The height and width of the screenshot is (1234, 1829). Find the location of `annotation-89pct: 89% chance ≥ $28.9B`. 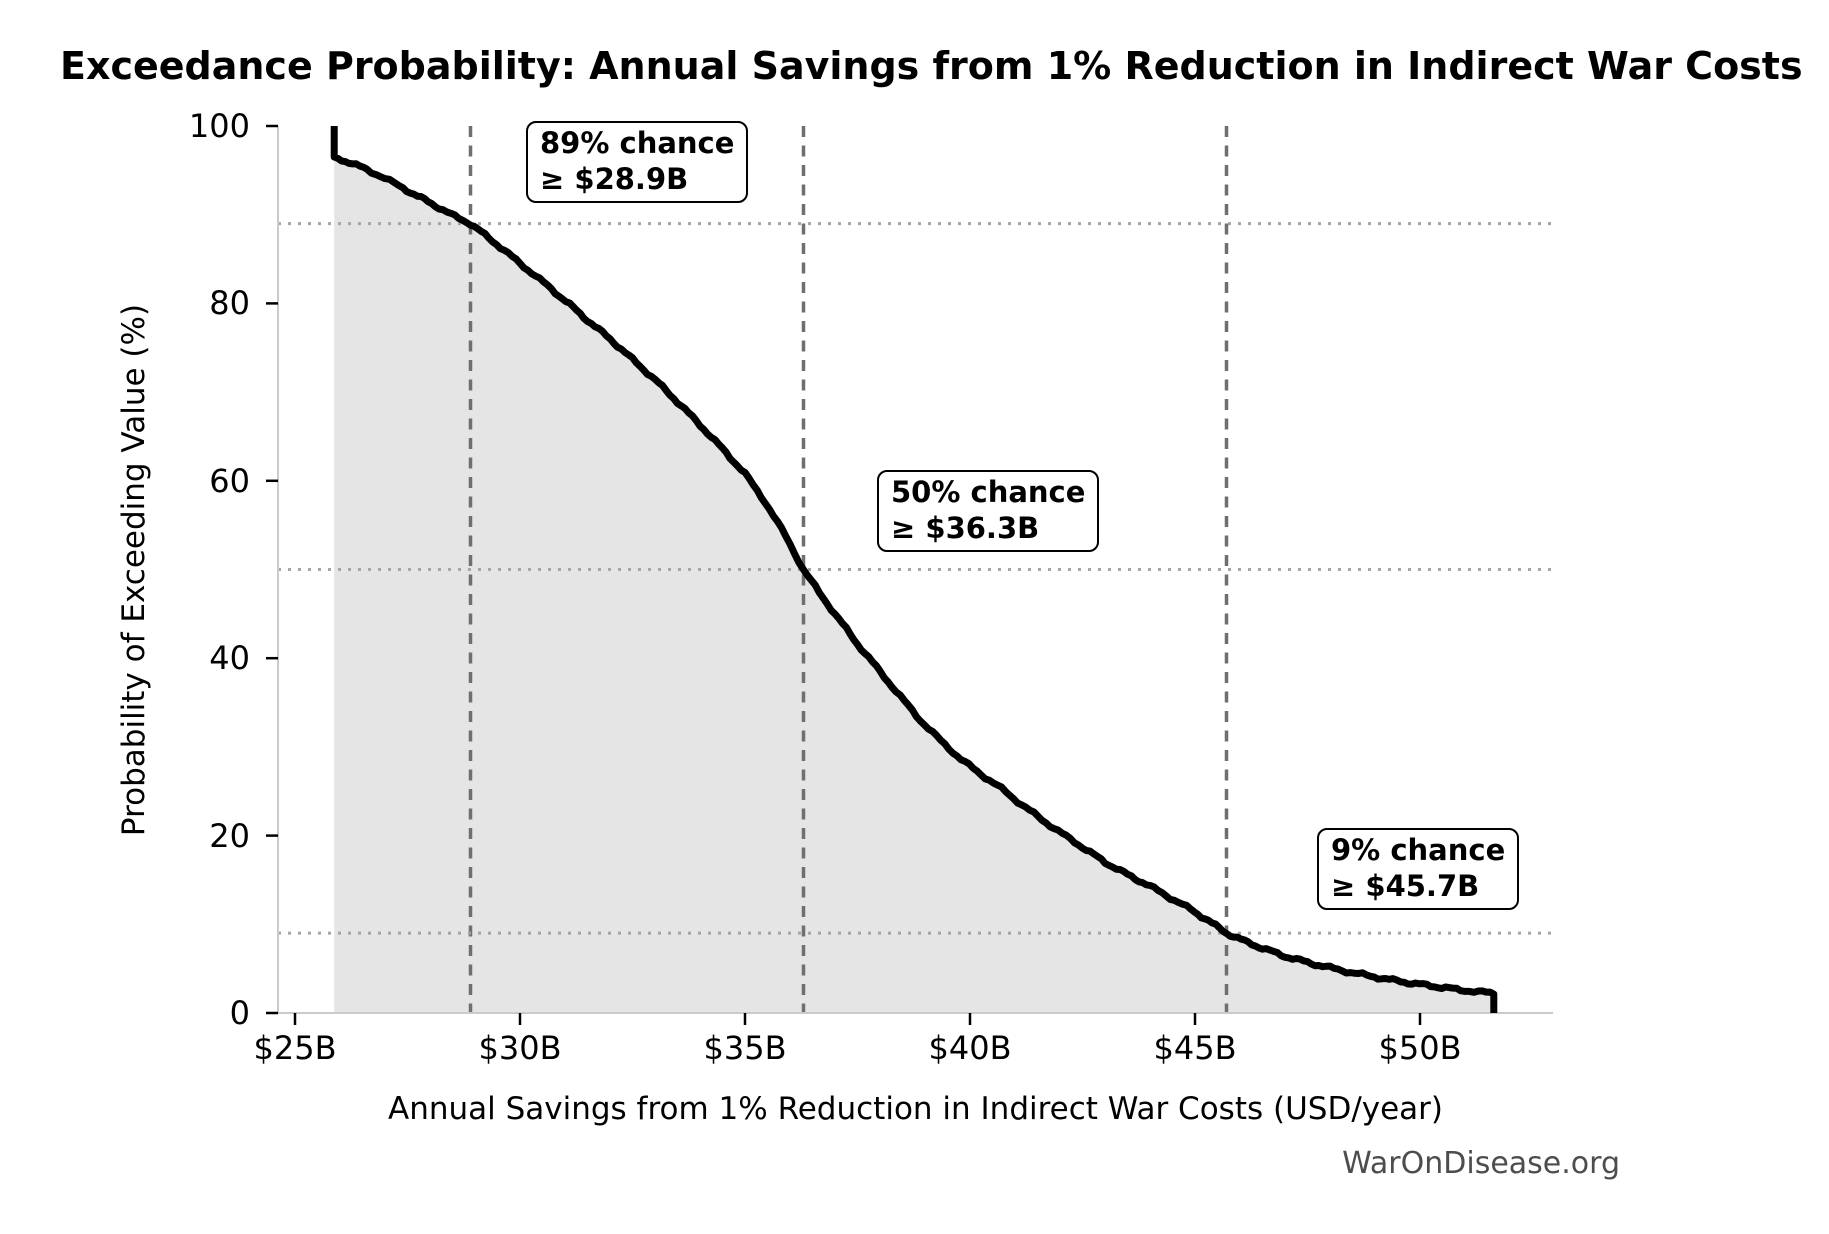

annotation-89pct: 89% chance ≥ $28.9B is located at coordinates (637, 162).